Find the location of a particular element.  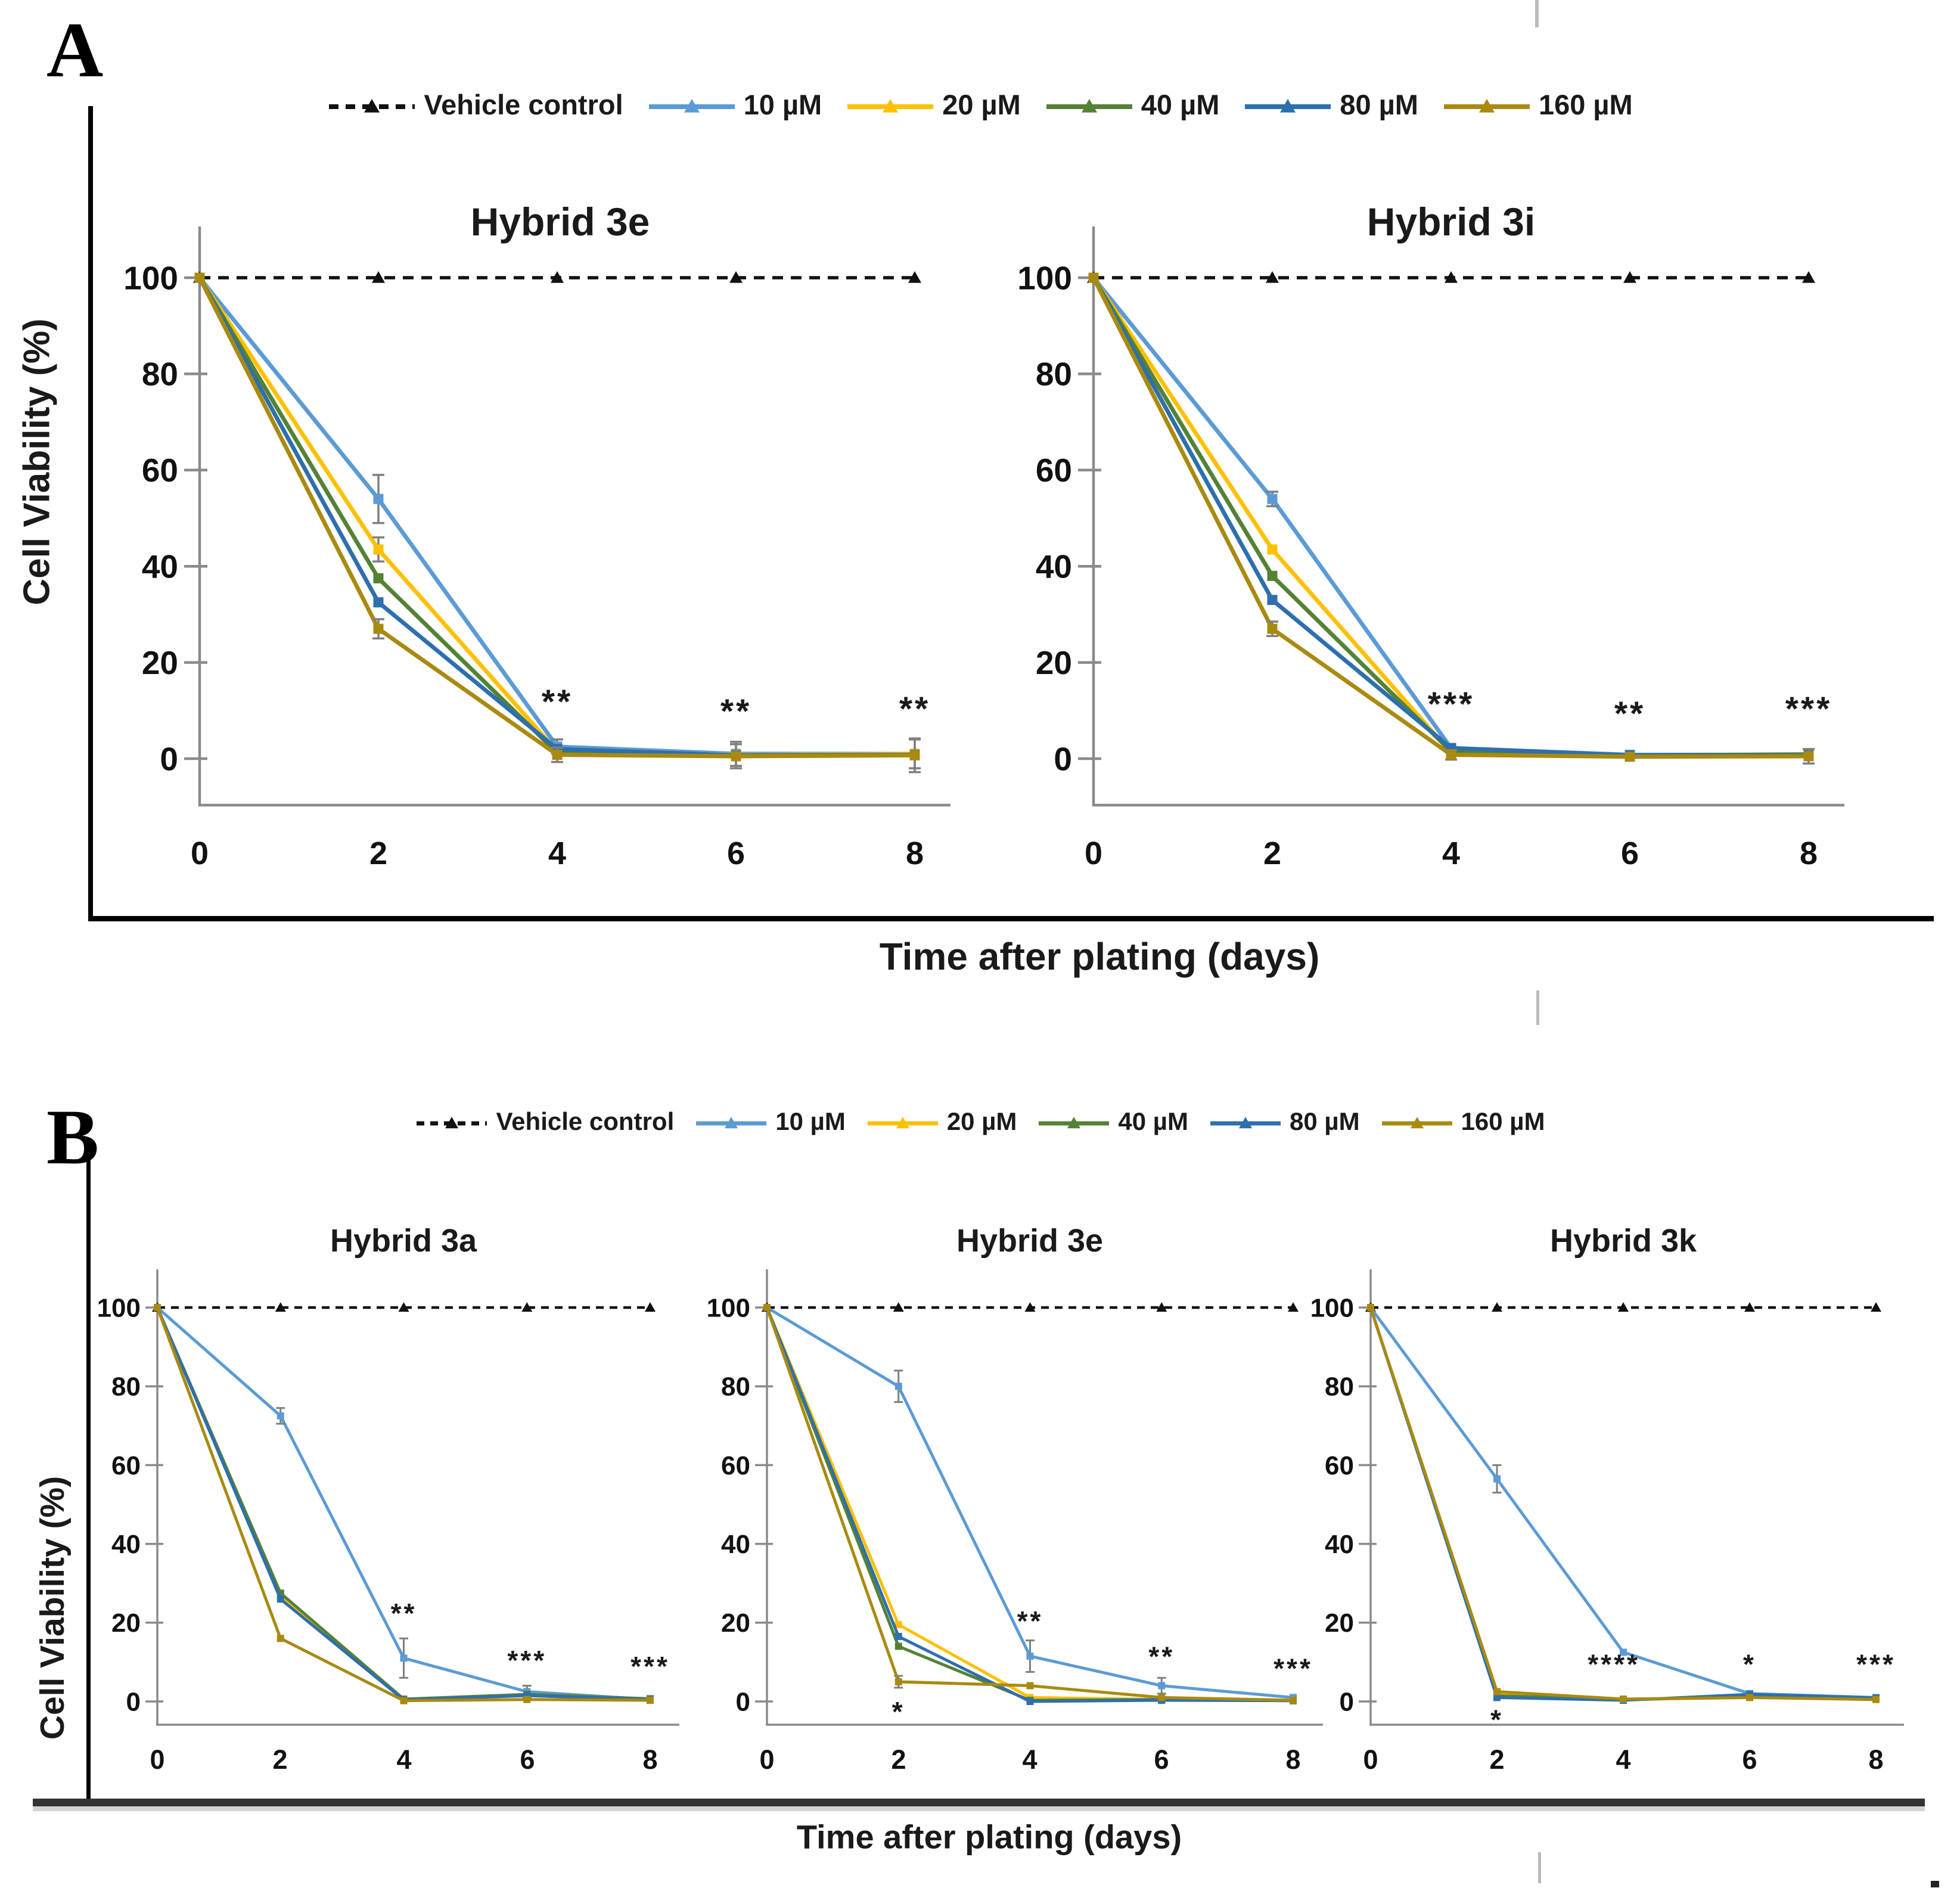

y-tick-label: 100 is located at coordinates (150, 277).